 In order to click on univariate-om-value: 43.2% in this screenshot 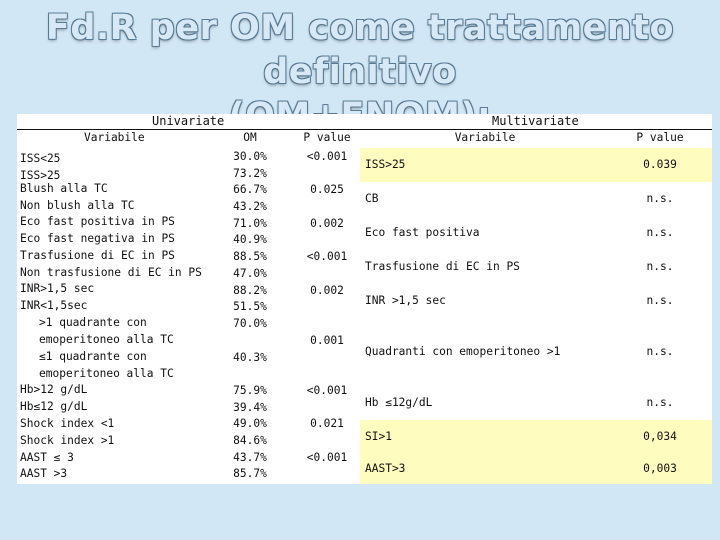, I will do `click(250, 206)`.